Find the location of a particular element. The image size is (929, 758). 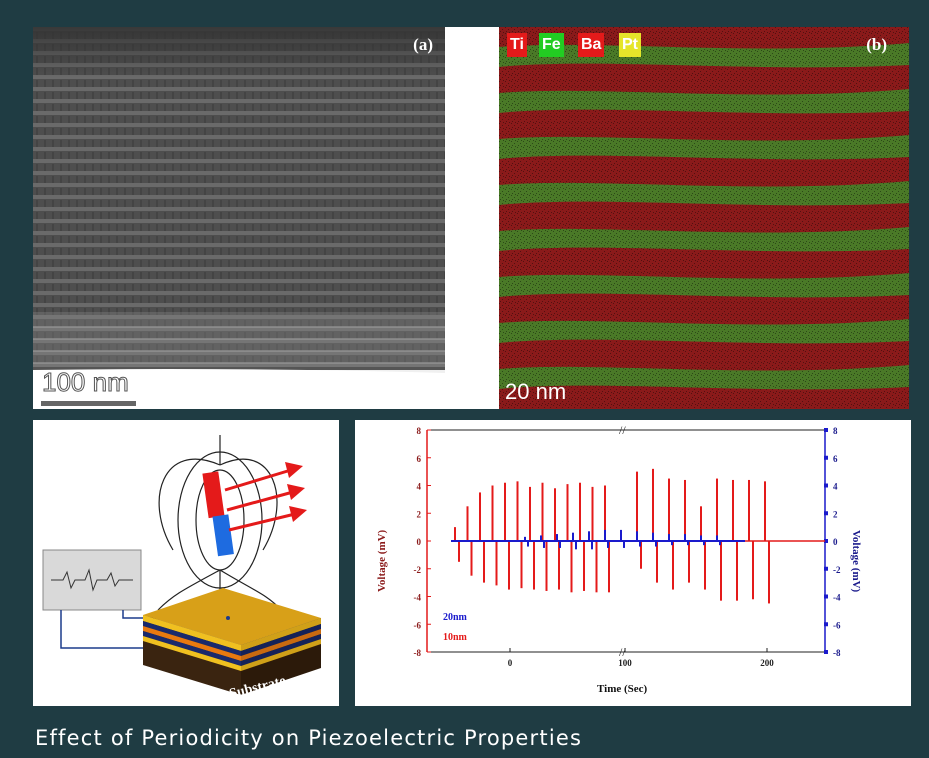

left-axis-label: Voltage (mV) is located at coordinates (382, 560).